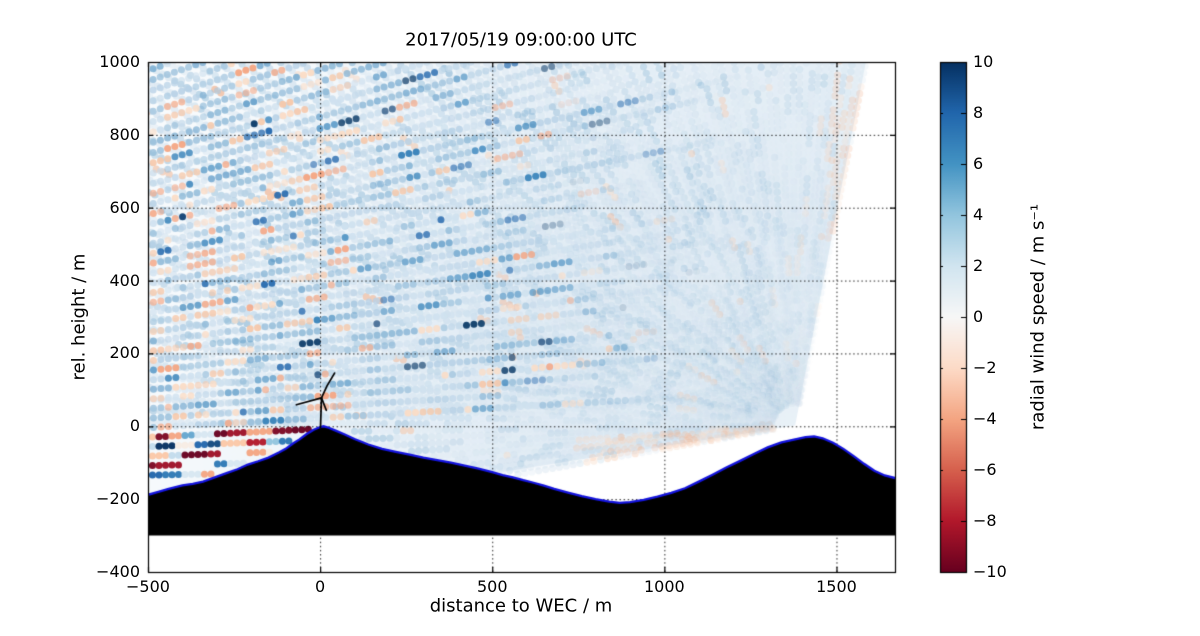 The image size is (1200, 636). What do you see at coordinates (492, 586) in the screenshot?
I see `x-tick-label: 500` at bounding box center [492, 586].